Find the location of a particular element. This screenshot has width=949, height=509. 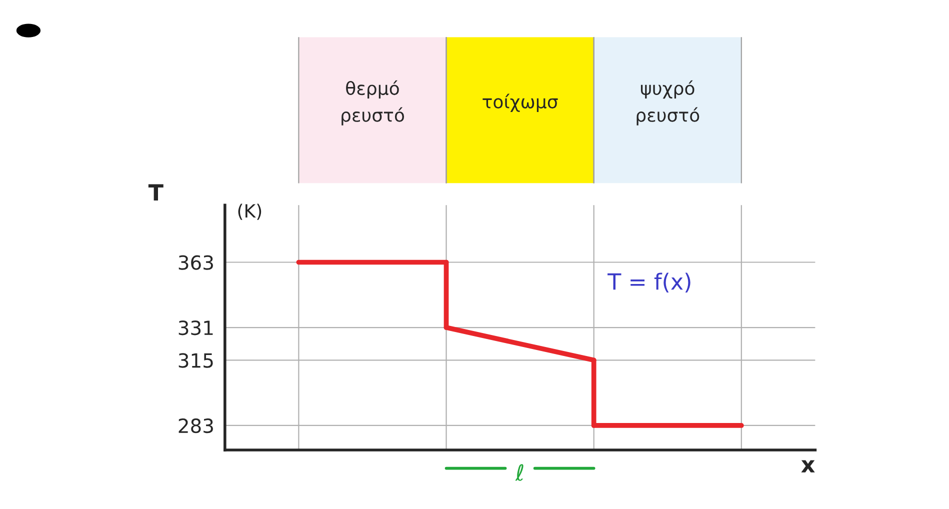

x-axis-title: x is located at coordinates (808, 466).